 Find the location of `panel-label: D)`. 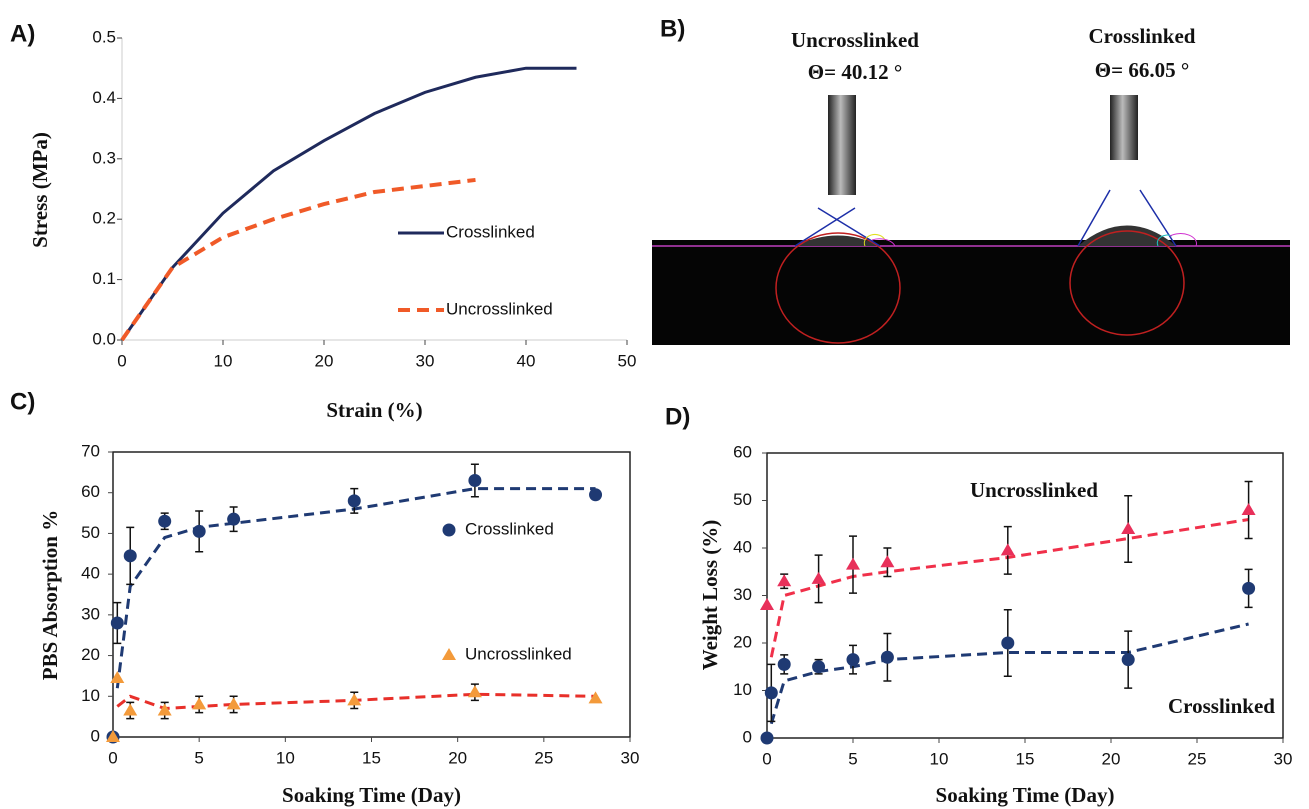

panel-label: D) is located at coordinates (677, 416).